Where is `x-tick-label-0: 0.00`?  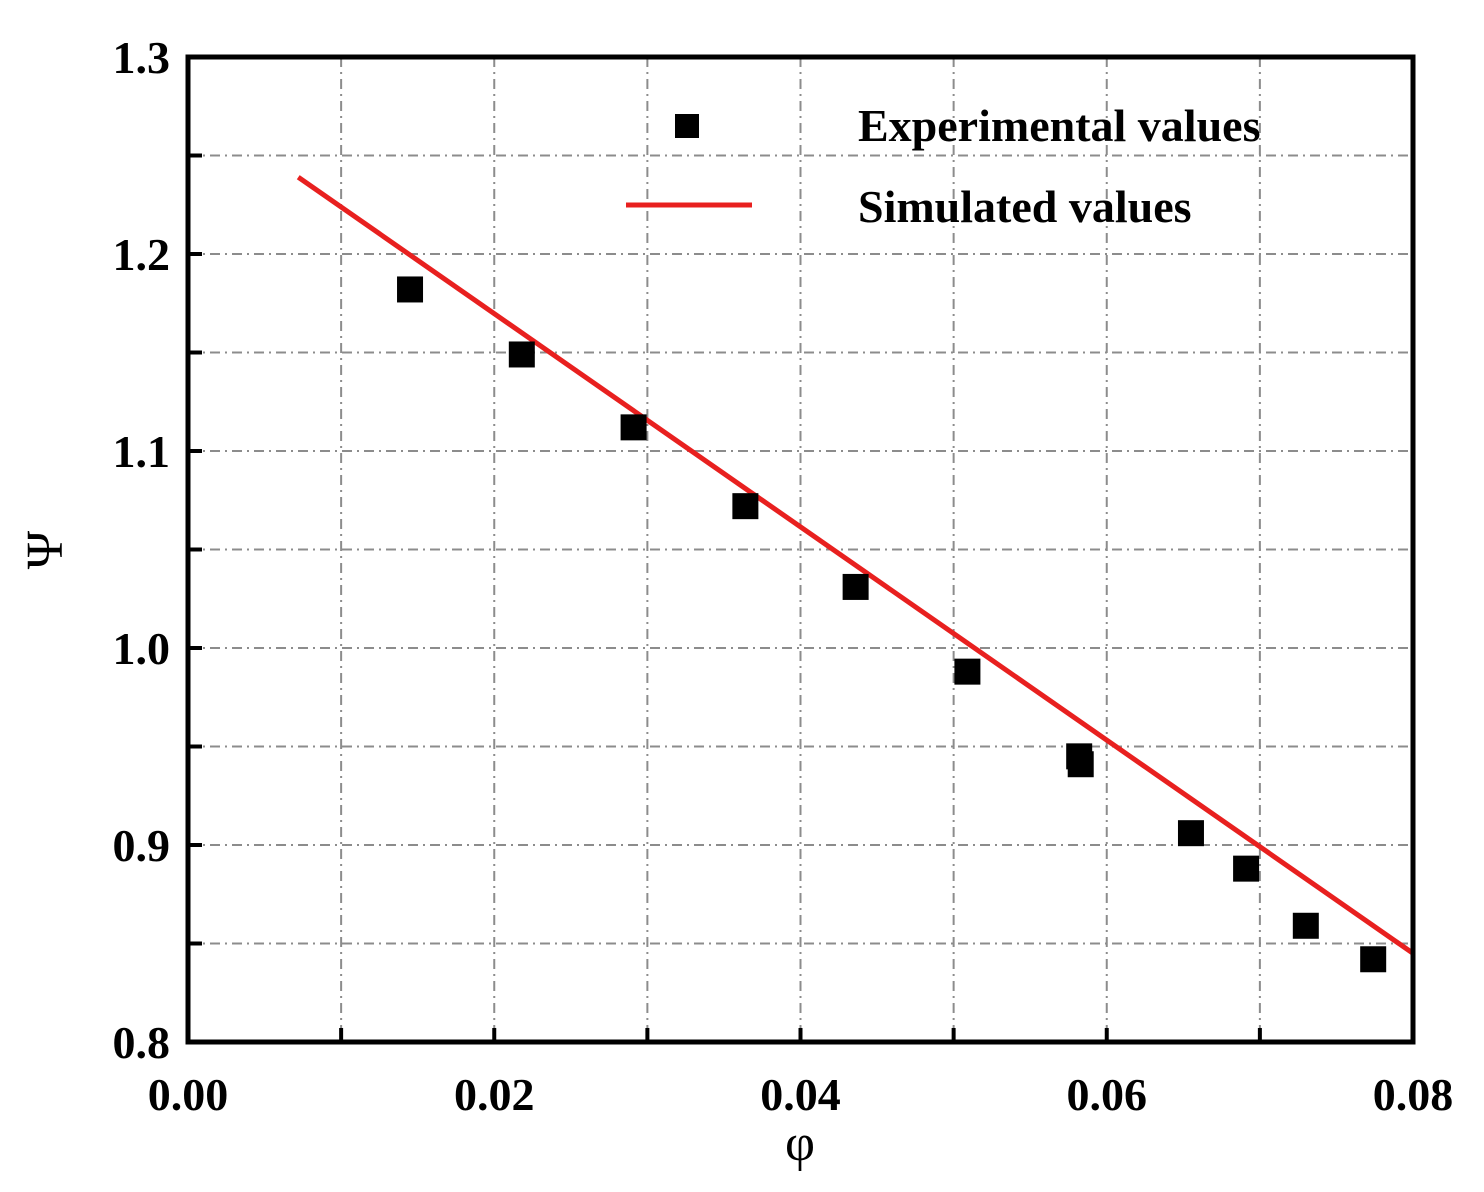 x-tick-label-0: 0.00 is located at coordinates (188, 1094).